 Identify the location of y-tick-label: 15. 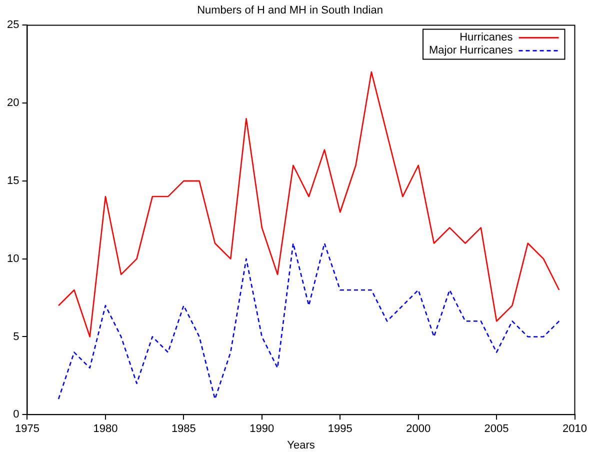
(13, 180).